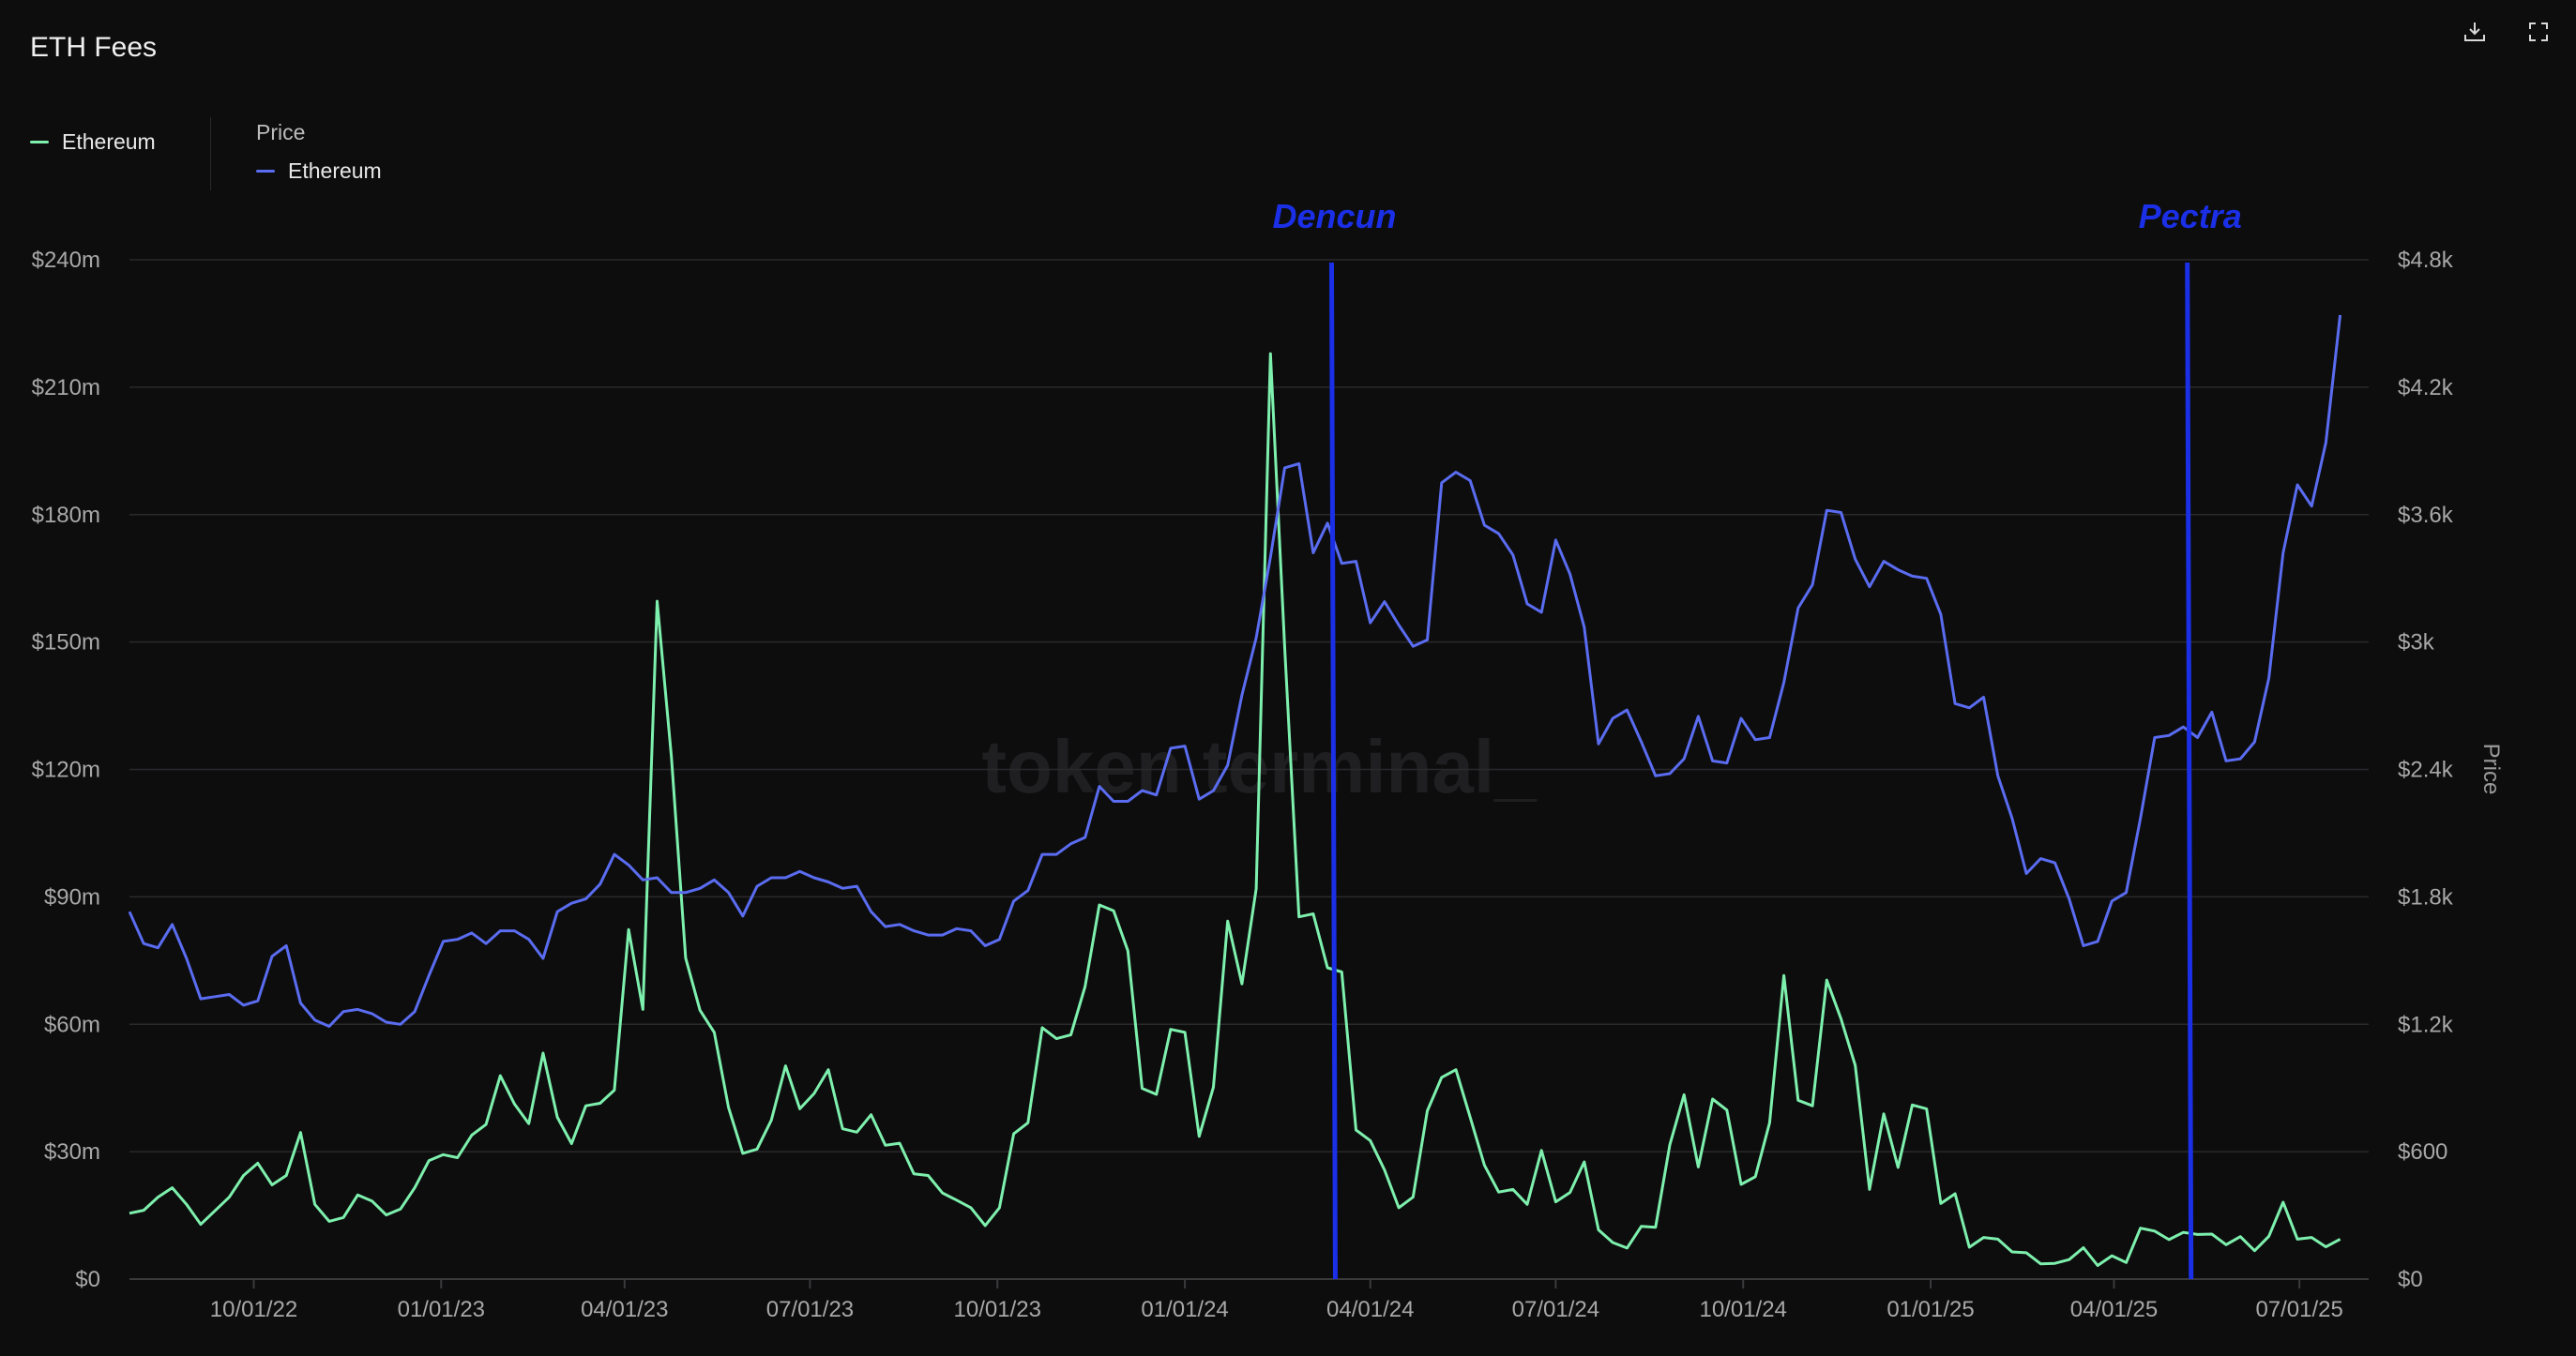 Image resolution: width=2576 pixels, height=1356 pixels. I want to click on legend-label-fees: Ethereum, so click(109, 141).